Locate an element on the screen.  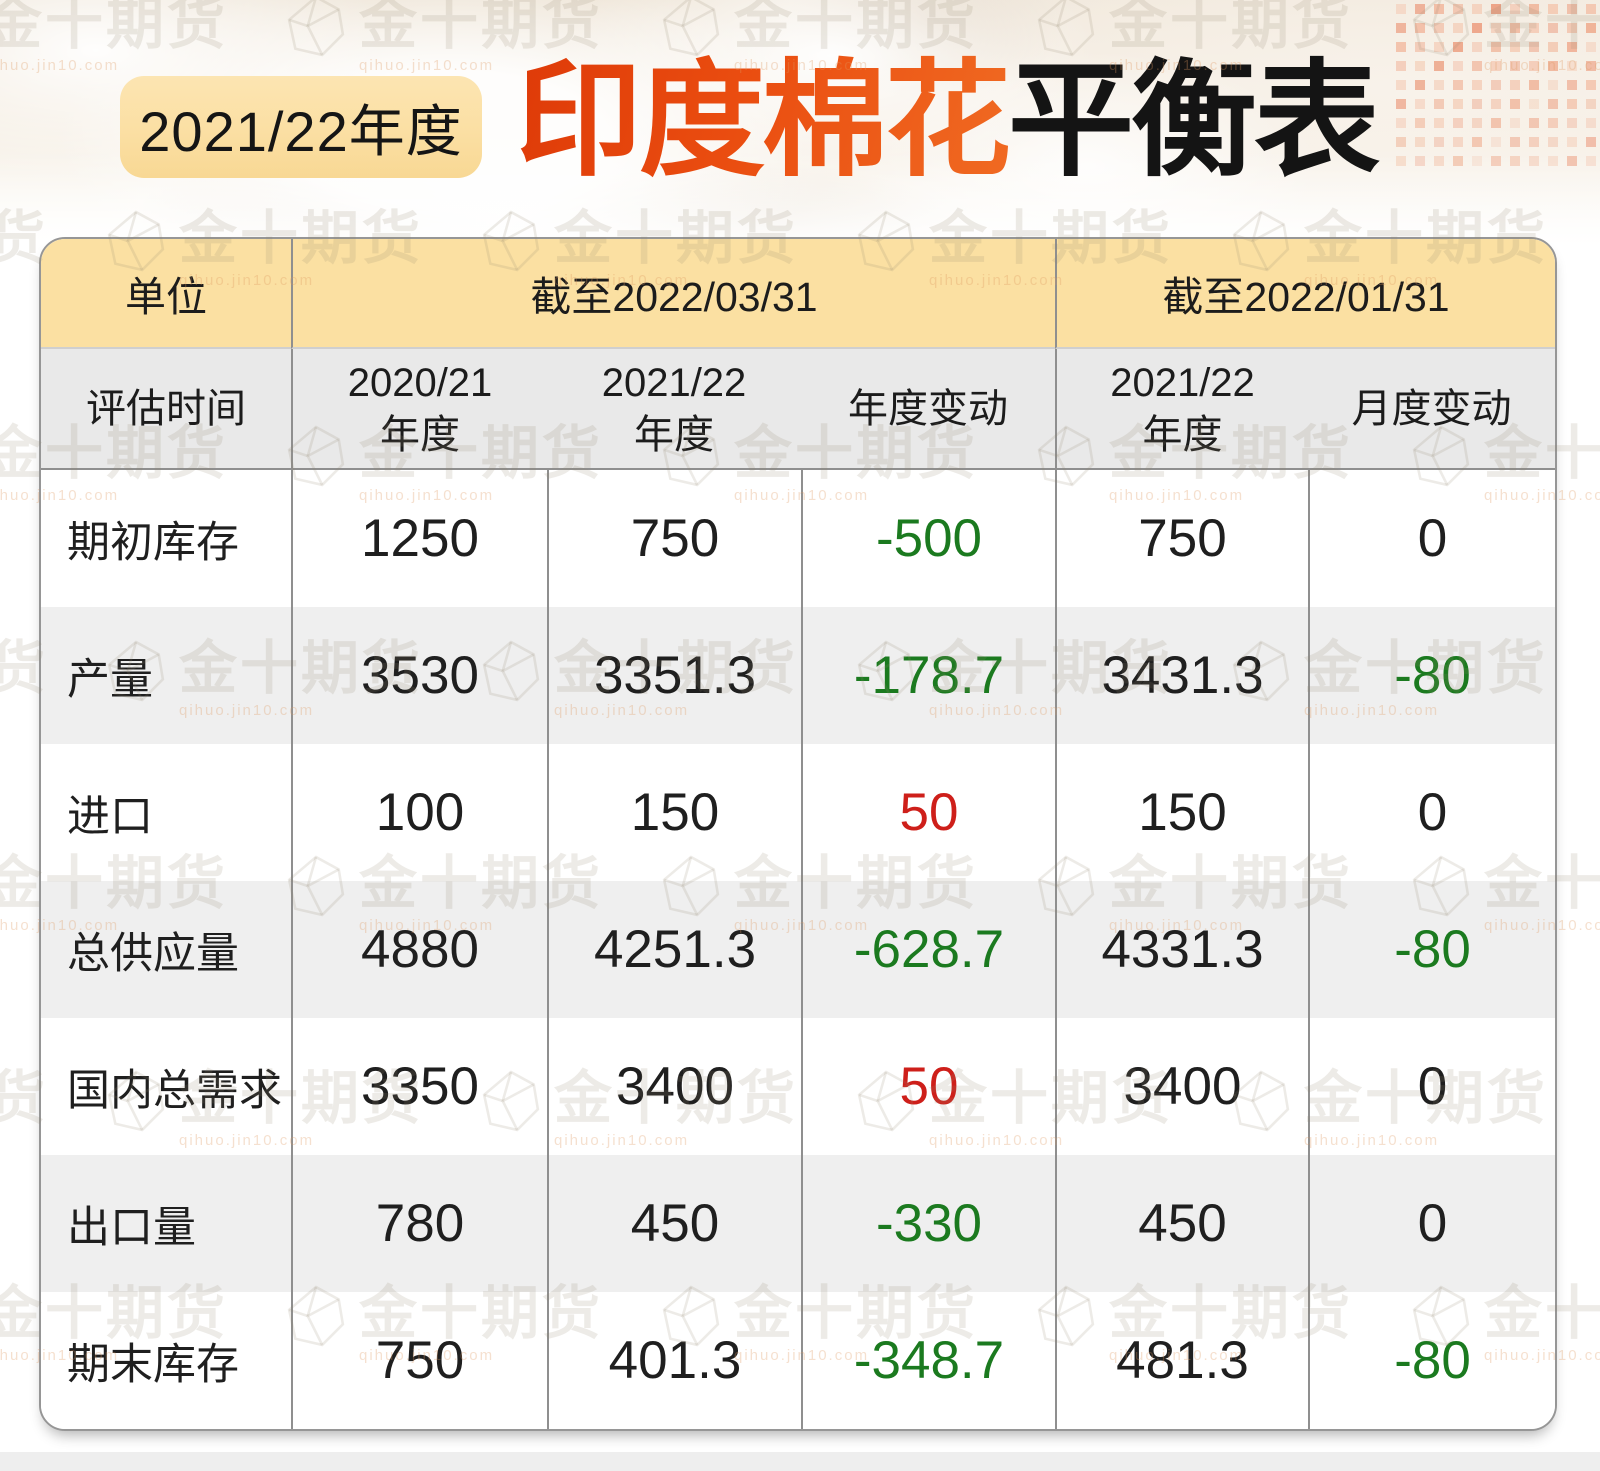
row-label: 出口量 is located at coordinates (166, 1223).